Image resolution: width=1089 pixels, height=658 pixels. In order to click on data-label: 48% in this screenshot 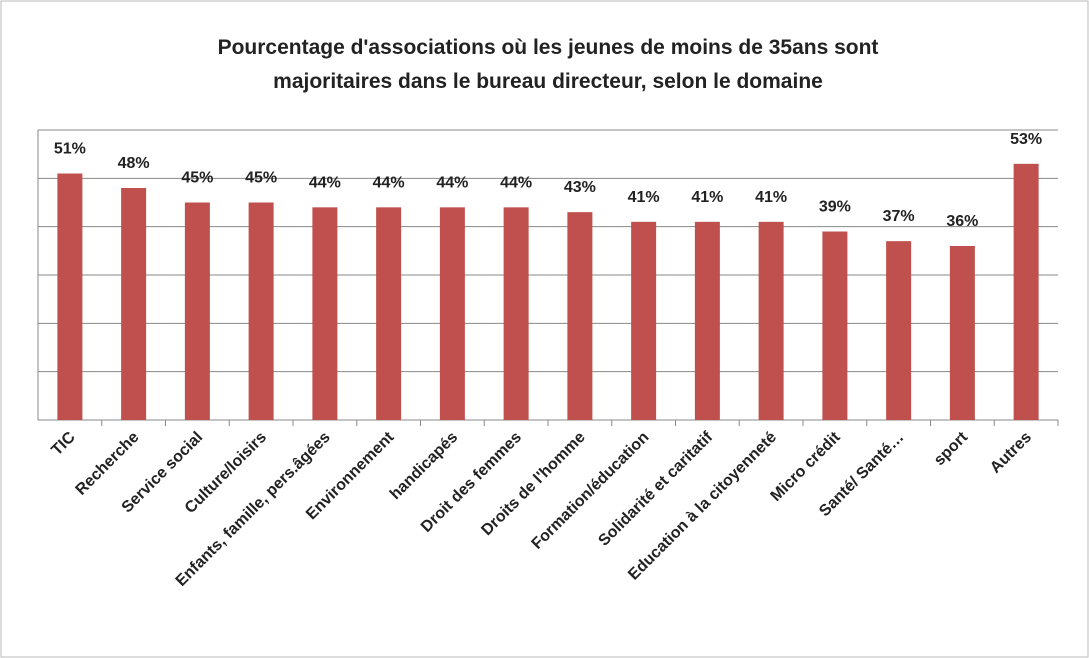, I will do `click(134, 163)`.